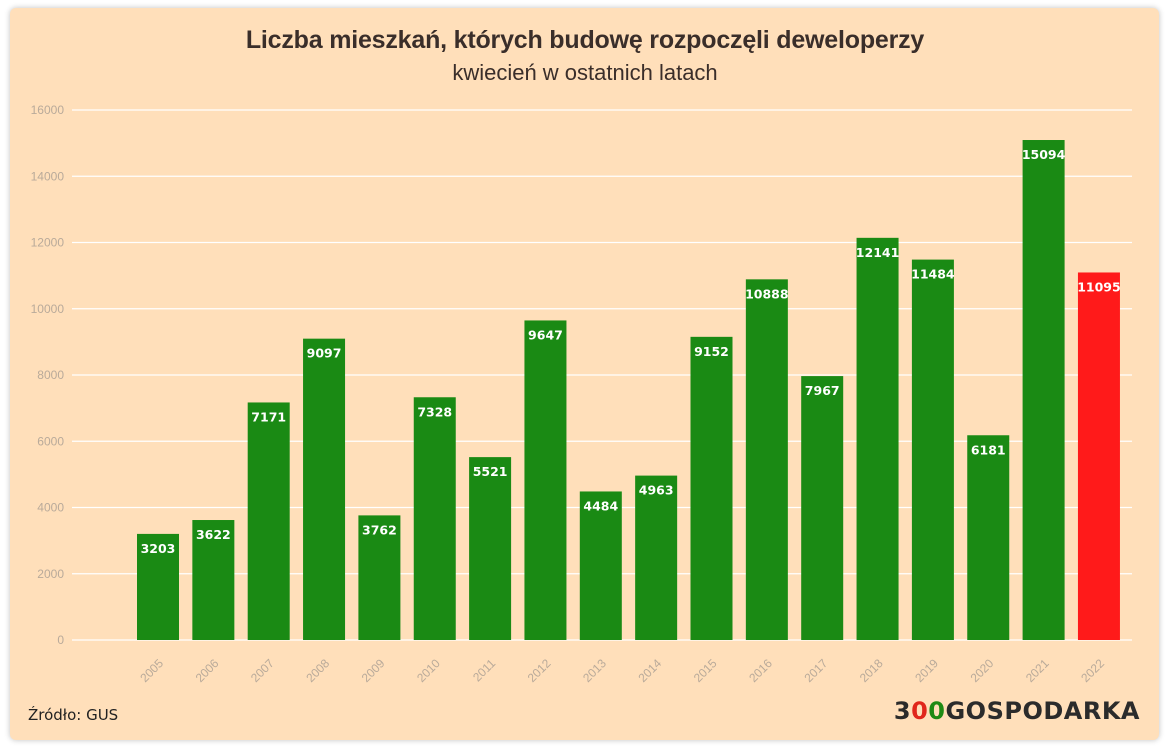 This screenshot has width=1170, height=753. I want to click on y-tick-label: 6000, so click(50, 441).